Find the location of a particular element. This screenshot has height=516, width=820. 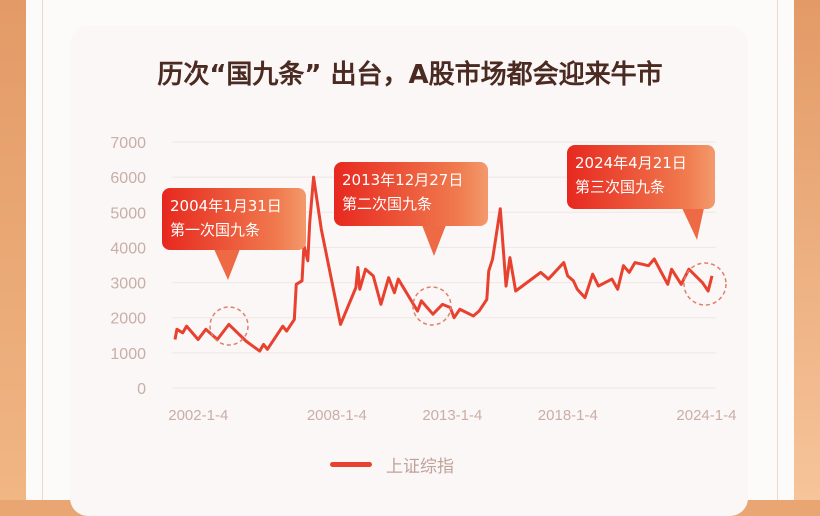

annotation-date: 2024年4月21日 is located at coordinates (641, 163).